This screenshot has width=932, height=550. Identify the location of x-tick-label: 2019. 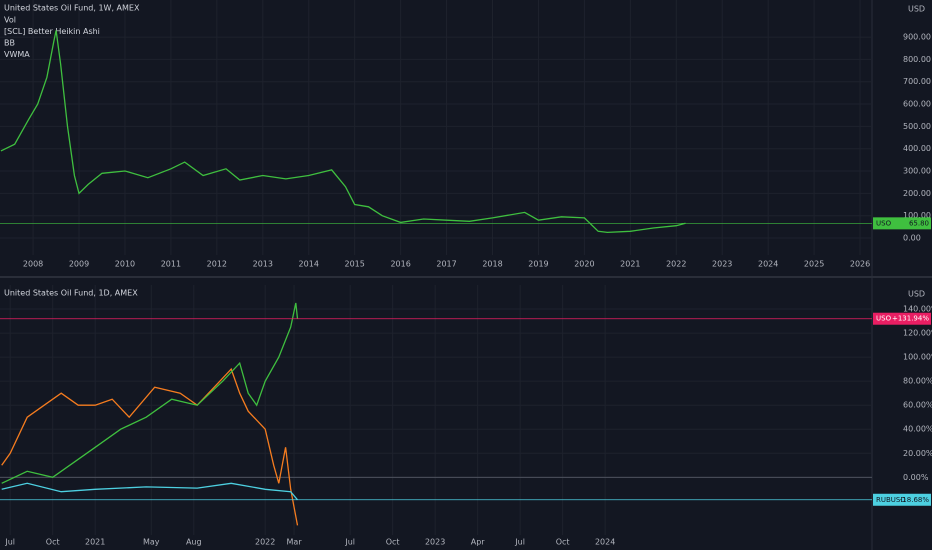
(538, 264).